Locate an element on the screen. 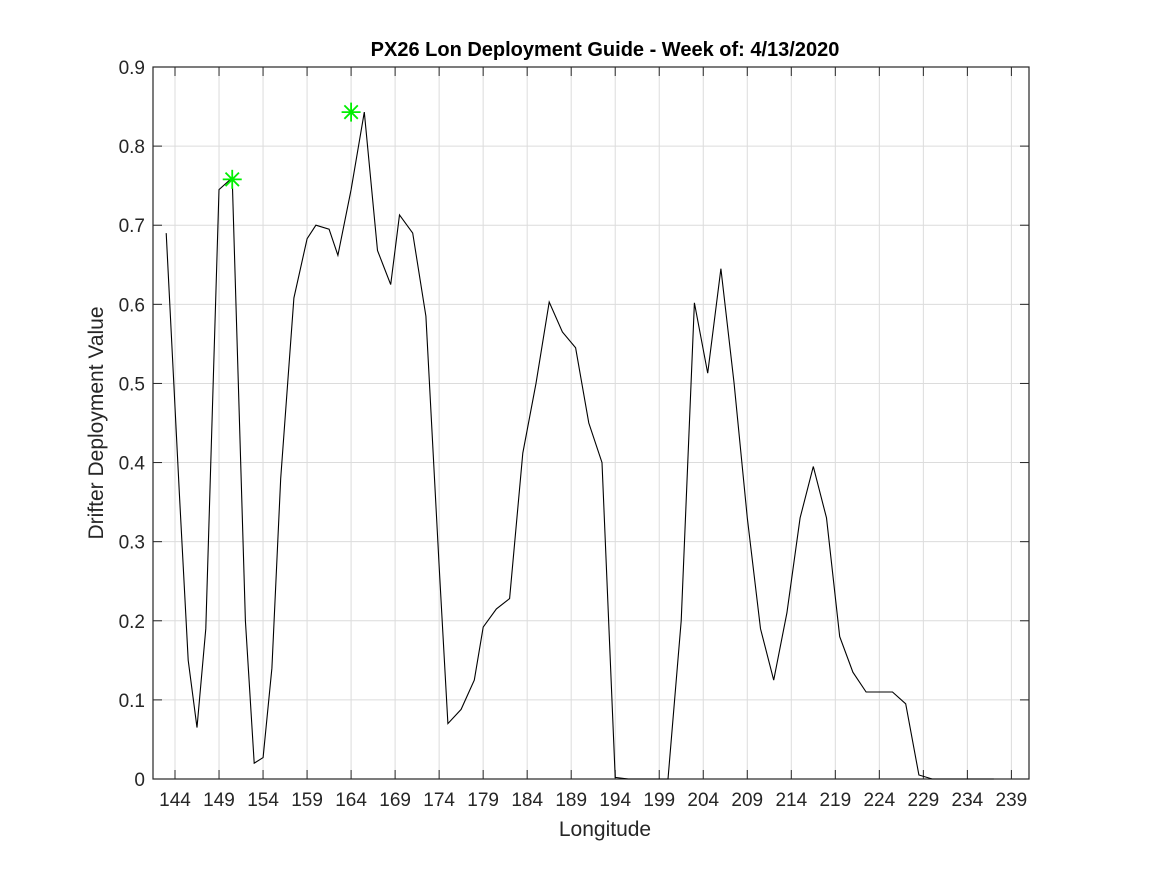  y-tick-label: 0.8 is located at coordinates (132, 147).